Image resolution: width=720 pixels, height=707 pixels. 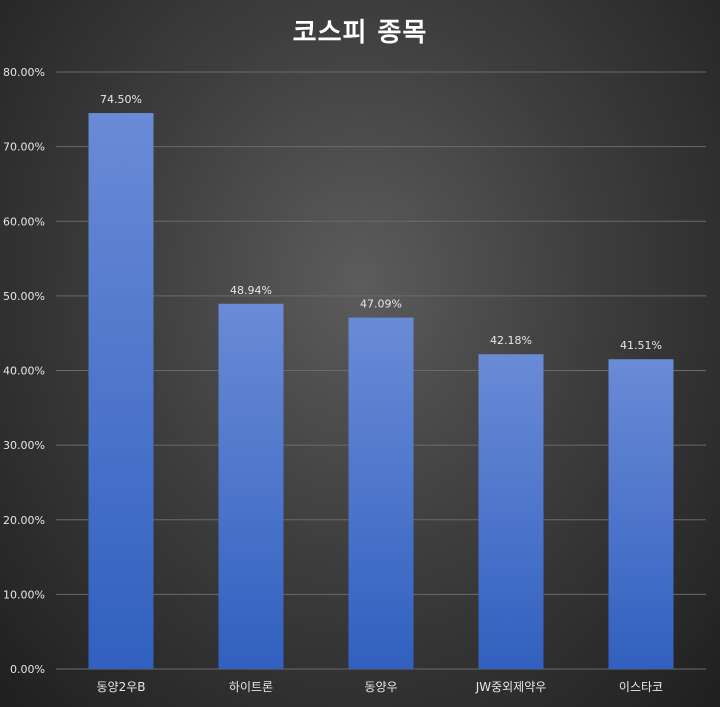 I want to click on category-label: JW중외제약우, so click(x=511, y=686).